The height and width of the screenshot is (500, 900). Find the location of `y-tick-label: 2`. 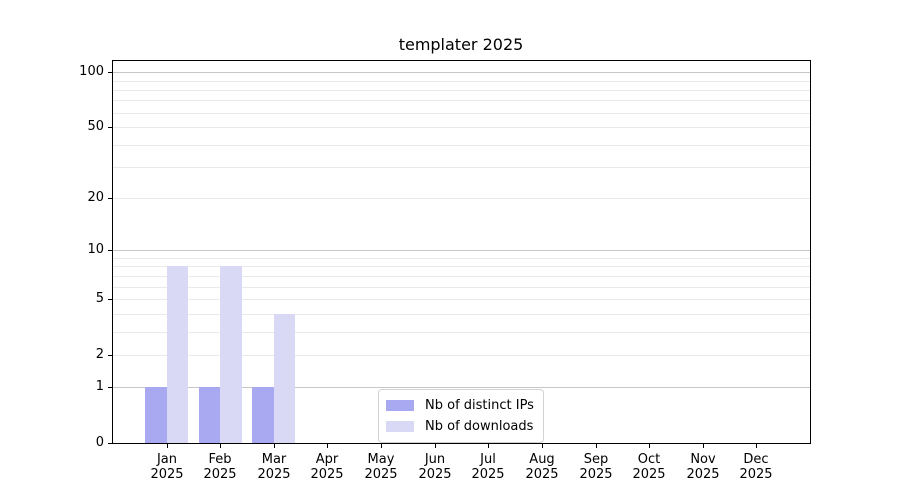

y-tick-label: 2 is located at coordinates (99, 354).